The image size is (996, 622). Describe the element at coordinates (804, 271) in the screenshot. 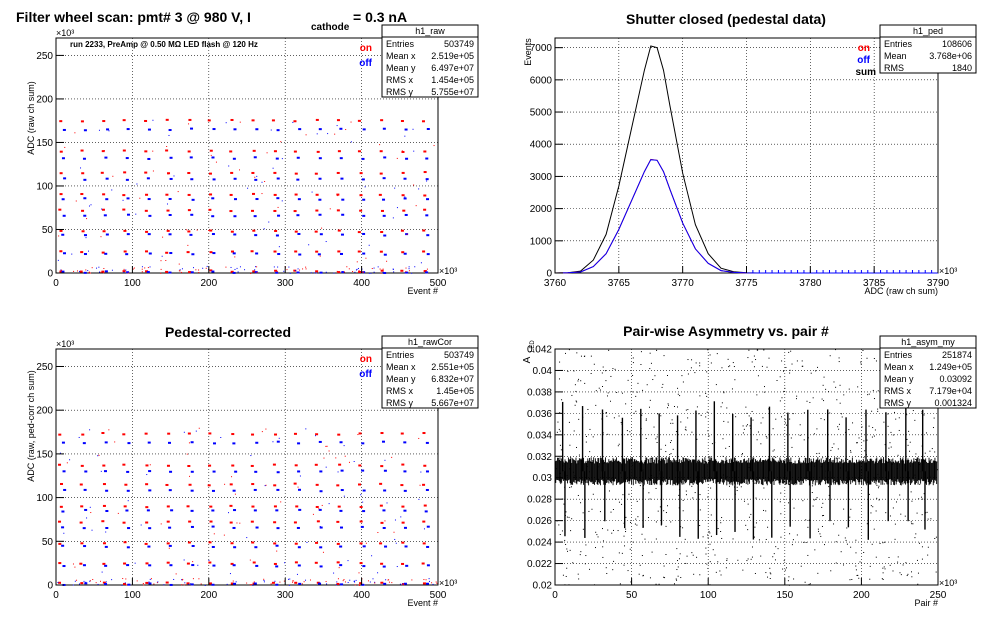

I see `baseline-marker` at that location.